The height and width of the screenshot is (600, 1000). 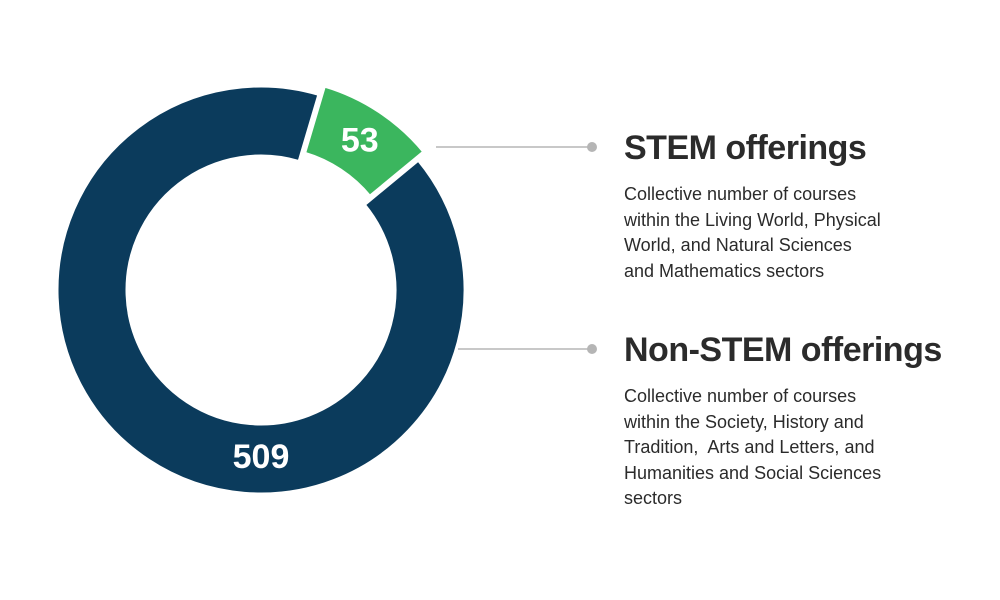 What do you see at coordinates (753, 472) in the screenshot?
I see `legend-desc-line: Humanities and Social Sciences` at bounding box center [753, 472].